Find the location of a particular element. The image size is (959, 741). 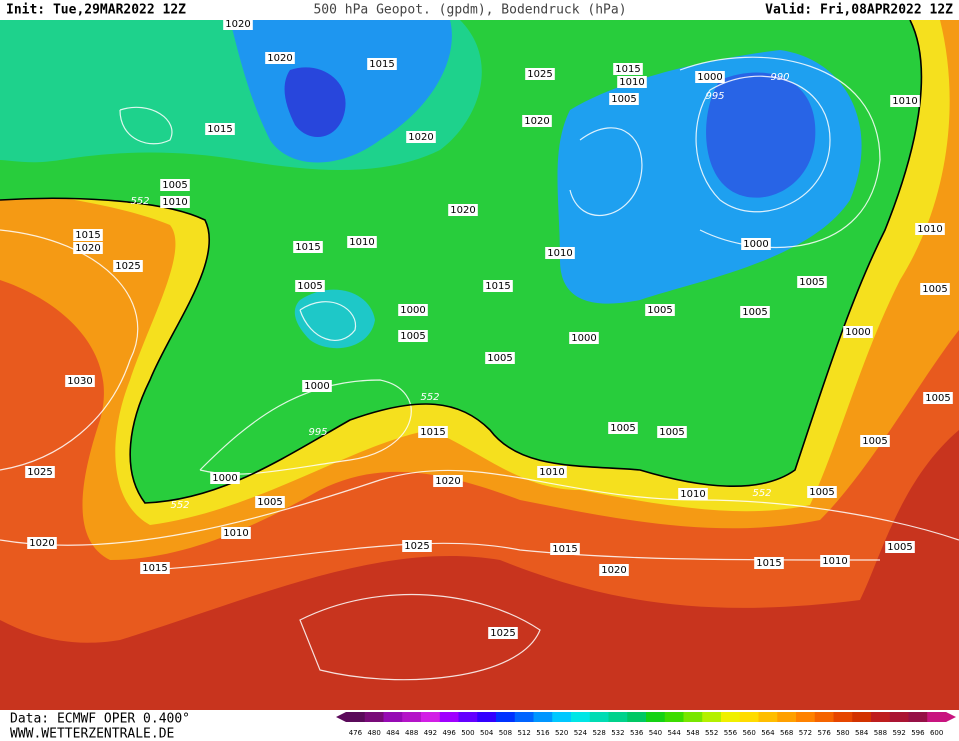

legend-label: 576 is located at coordinates (824, 733).